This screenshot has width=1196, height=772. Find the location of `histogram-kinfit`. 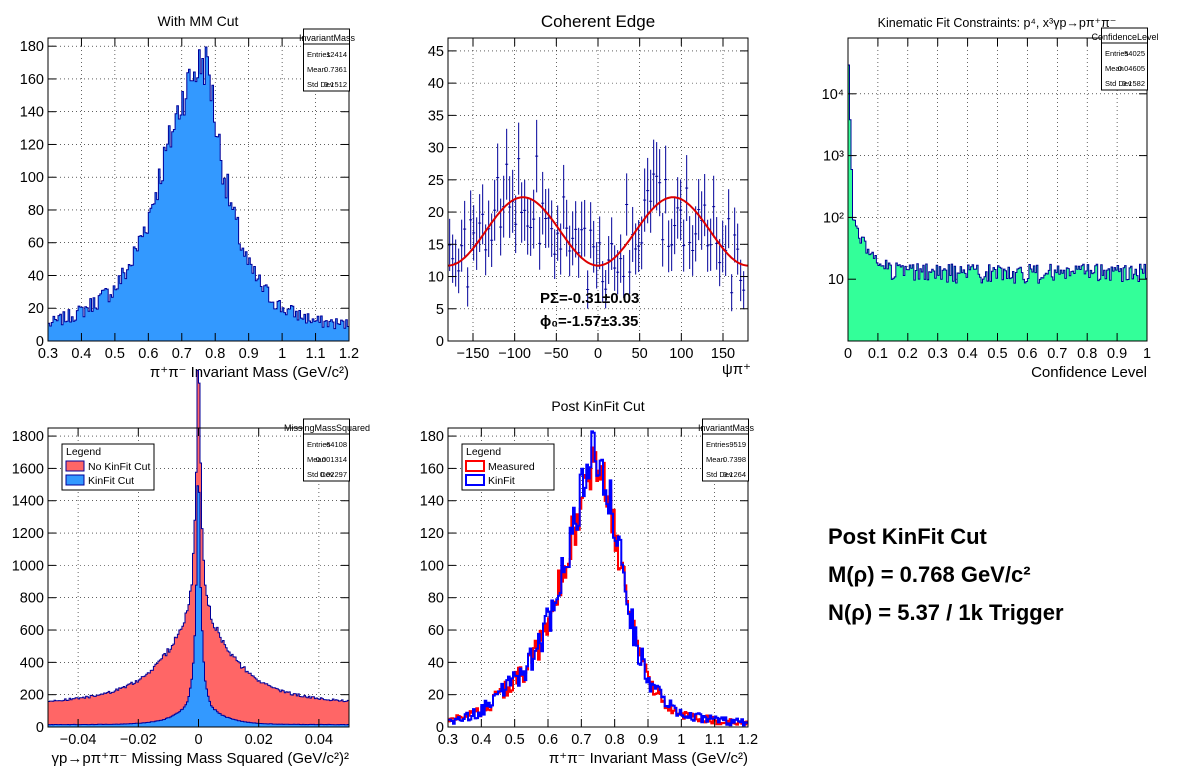

histogram-kinfit is located at coordinates (598, 578).